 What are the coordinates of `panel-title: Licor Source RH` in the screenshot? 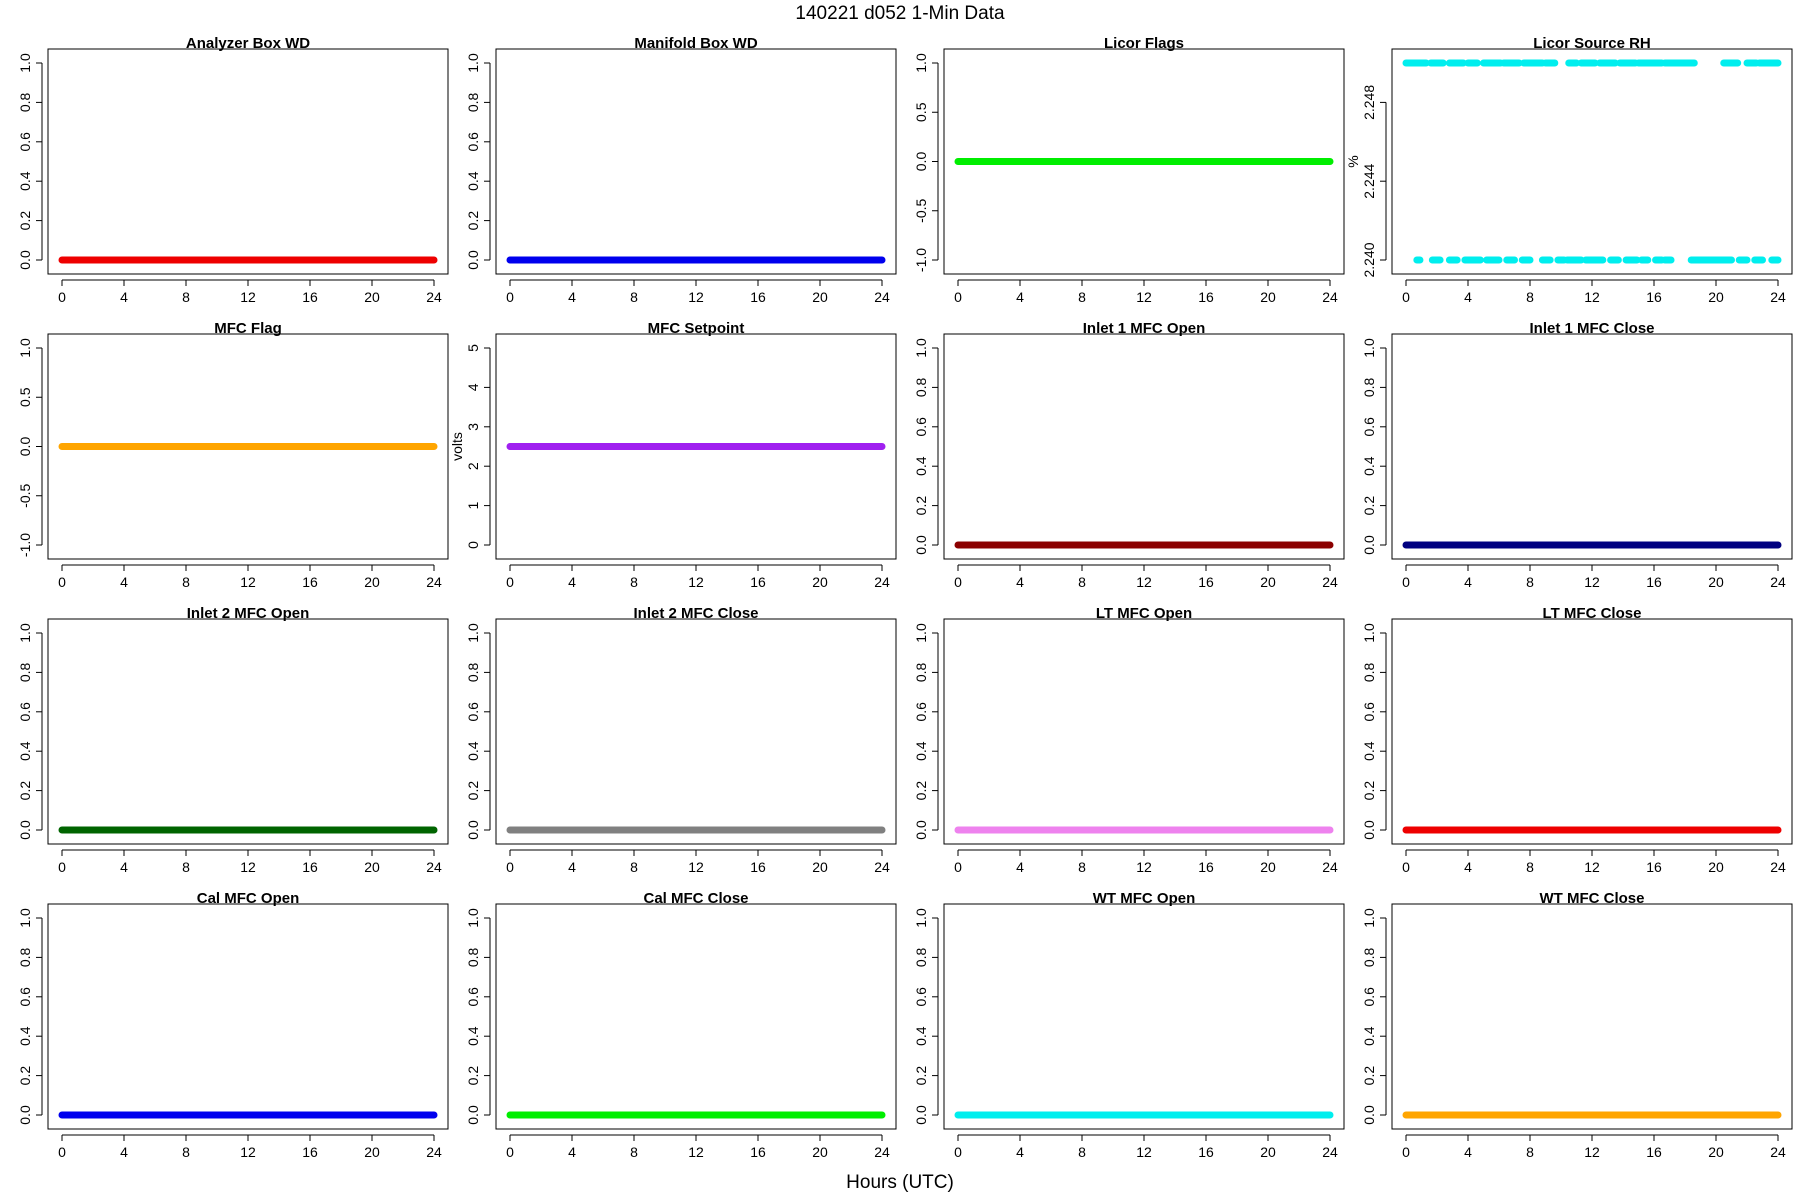 It's located at (1592, 43).